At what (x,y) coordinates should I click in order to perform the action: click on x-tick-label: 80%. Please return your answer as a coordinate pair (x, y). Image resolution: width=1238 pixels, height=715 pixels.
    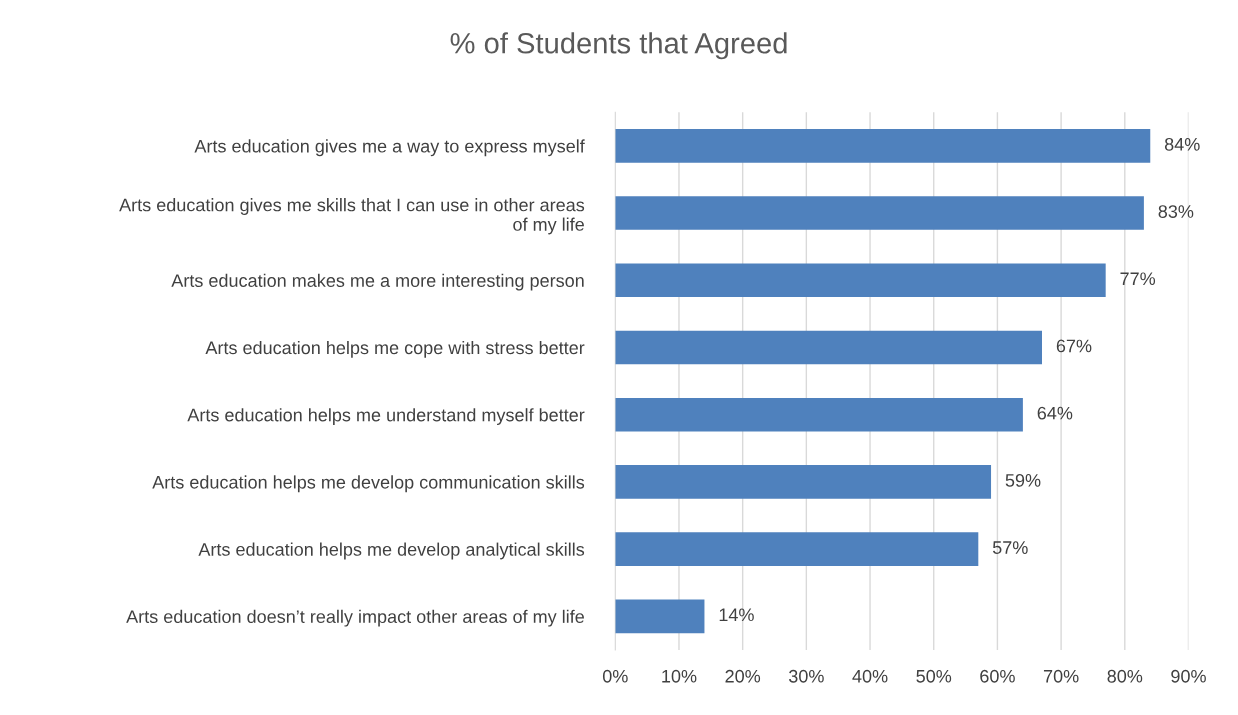
    Looking at the image, I should click on (1125, 676).